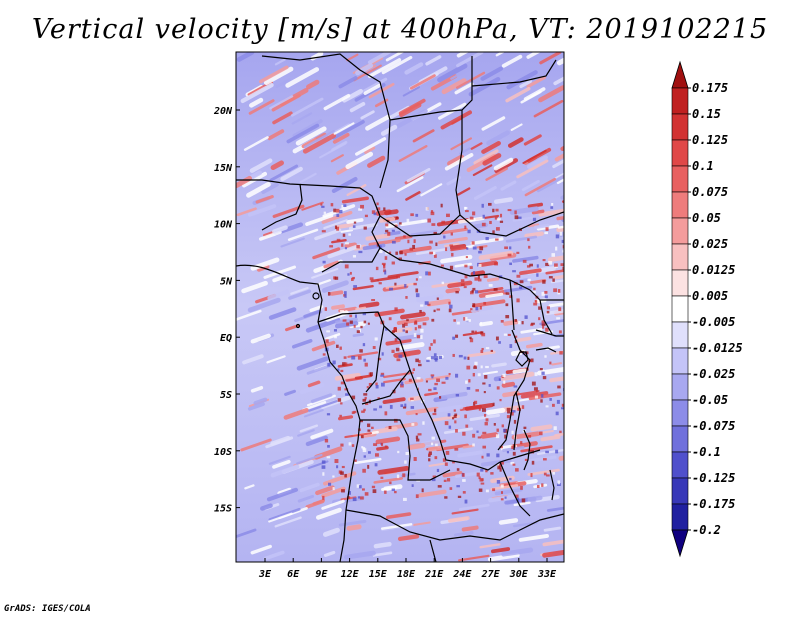 The height and width of the screenshot is (618, 800). Describe the element at coordinates (680, 543) in the screenshot. I see `colorbar-bottom-arrow` at that location.